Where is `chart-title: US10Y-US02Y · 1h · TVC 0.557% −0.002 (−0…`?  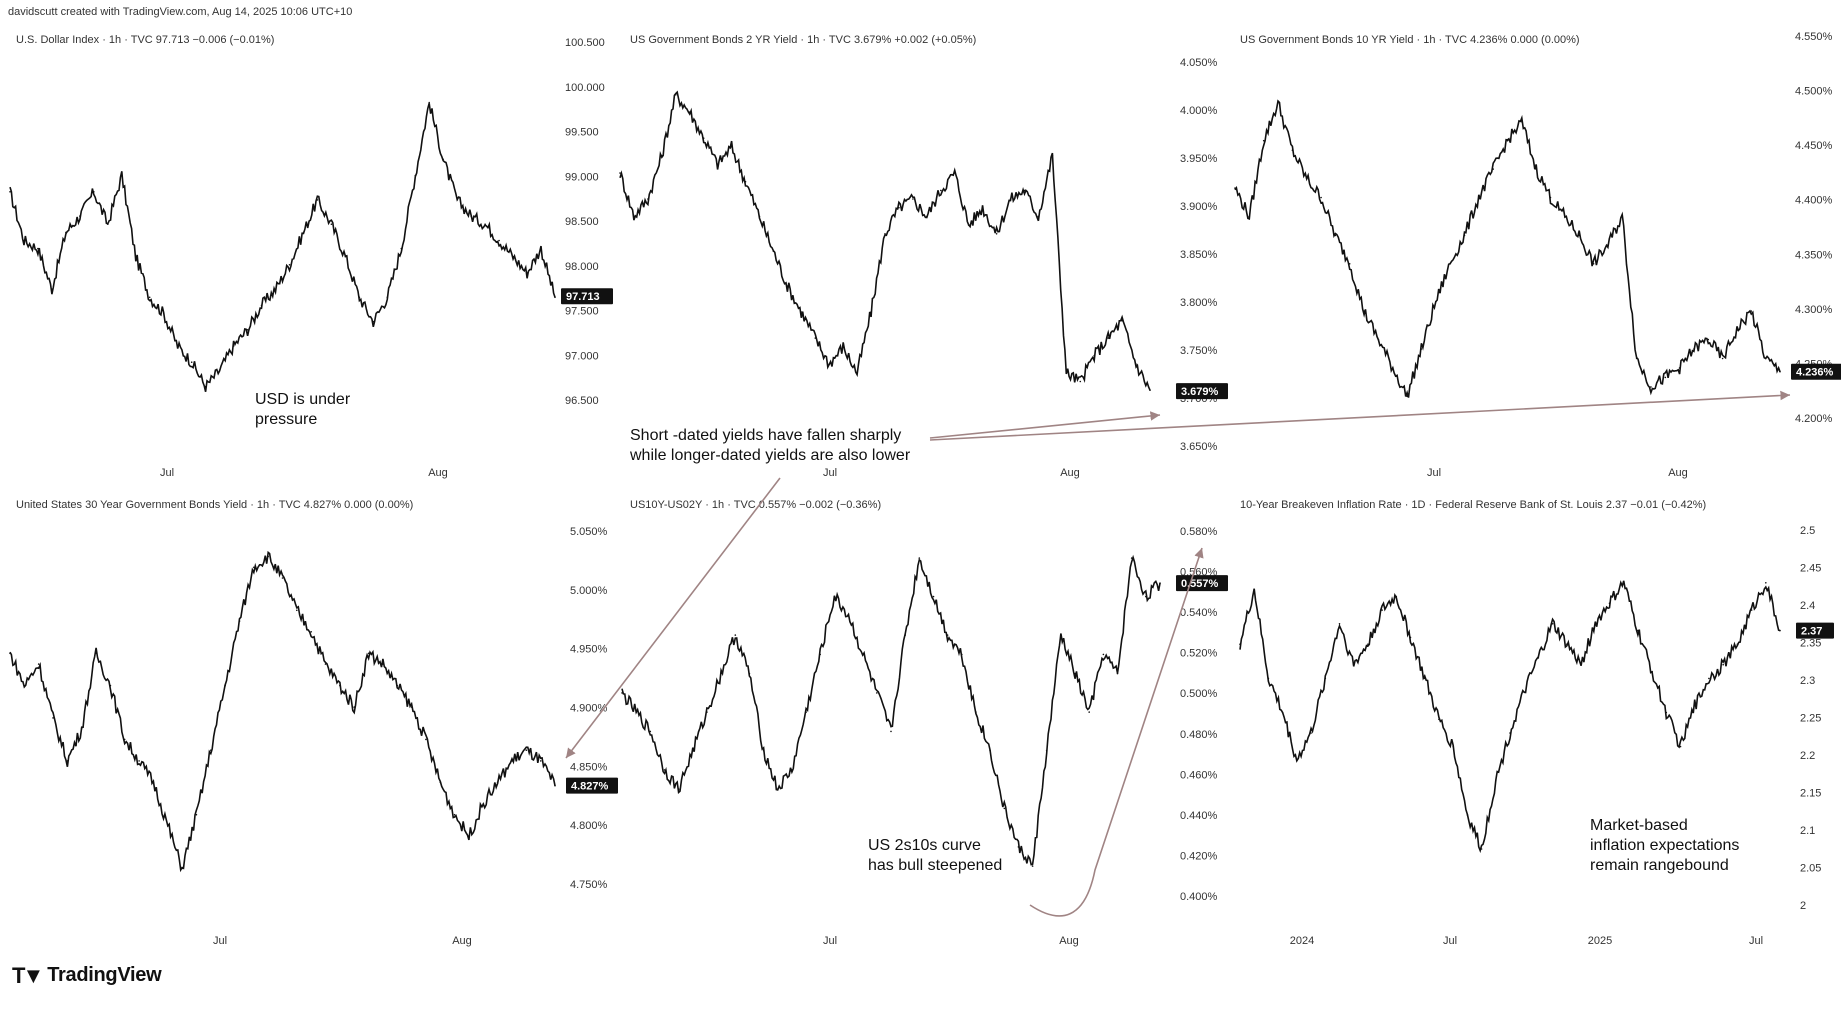 chart-title: US10Y-US02Y · 1h · TVC 0.557% −0.002 (−0… is located at coordinates (755, 505).